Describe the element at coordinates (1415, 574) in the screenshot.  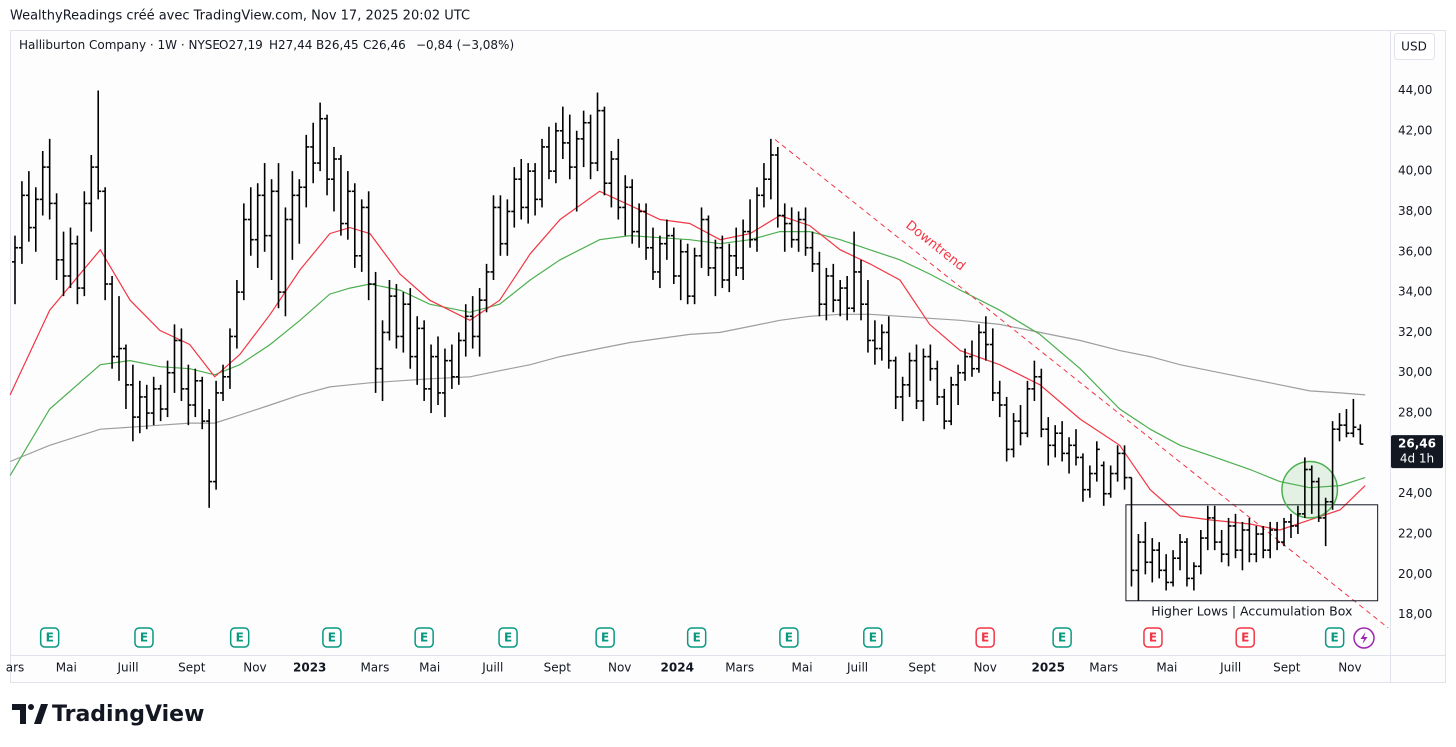
I see `y-tick-label: 20,00` at that location.